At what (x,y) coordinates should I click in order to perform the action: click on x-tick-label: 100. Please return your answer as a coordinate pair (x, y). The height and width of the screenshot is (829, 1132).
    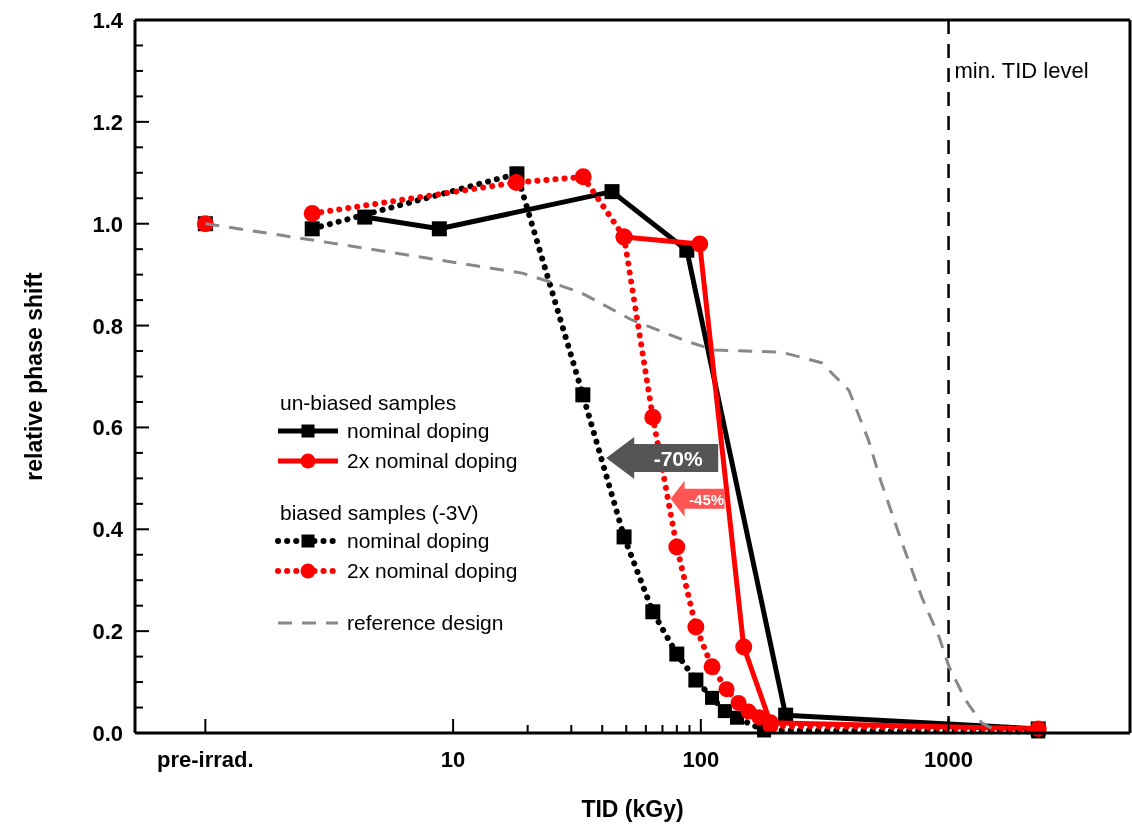
    Looking at the image, I should click on (701, 759).